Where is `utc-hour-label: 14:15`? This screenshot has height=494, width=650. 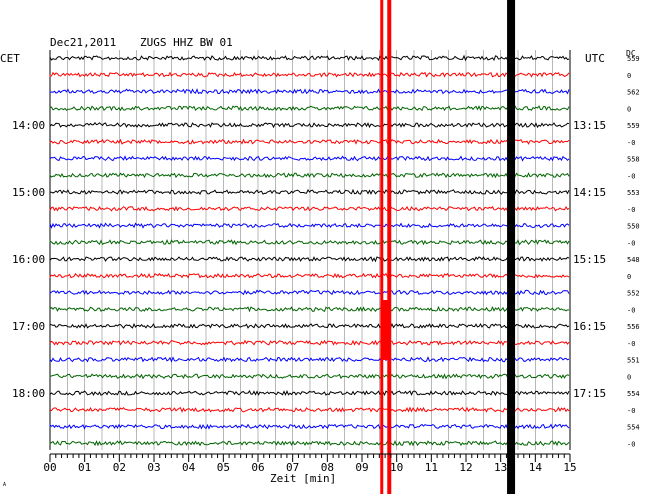 utc-hour-label: 14:15 is located at coordinates (589, 192).